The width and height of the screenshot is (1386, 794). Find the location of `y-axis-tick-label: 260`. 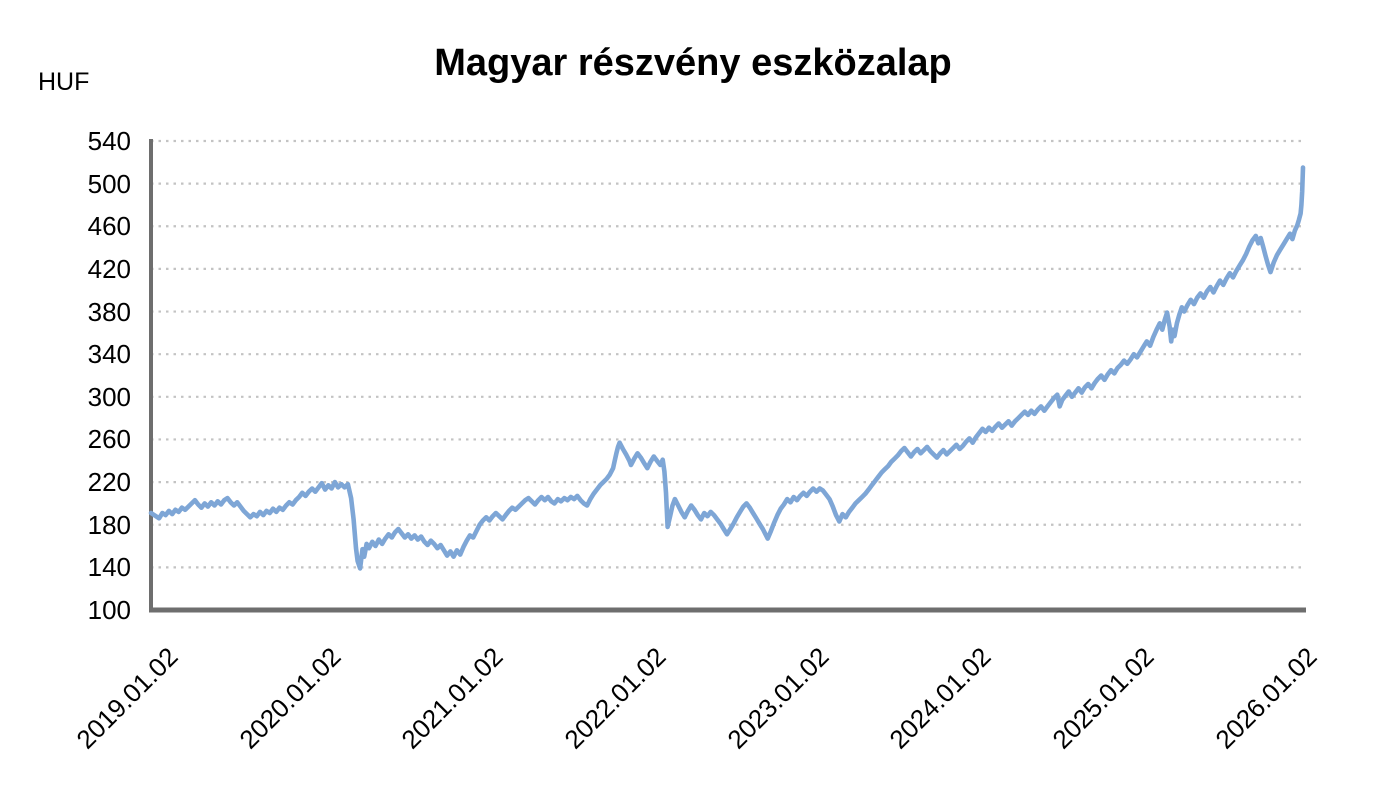

y-axis-tick-label: 260 is located at coordinates (109, 439).